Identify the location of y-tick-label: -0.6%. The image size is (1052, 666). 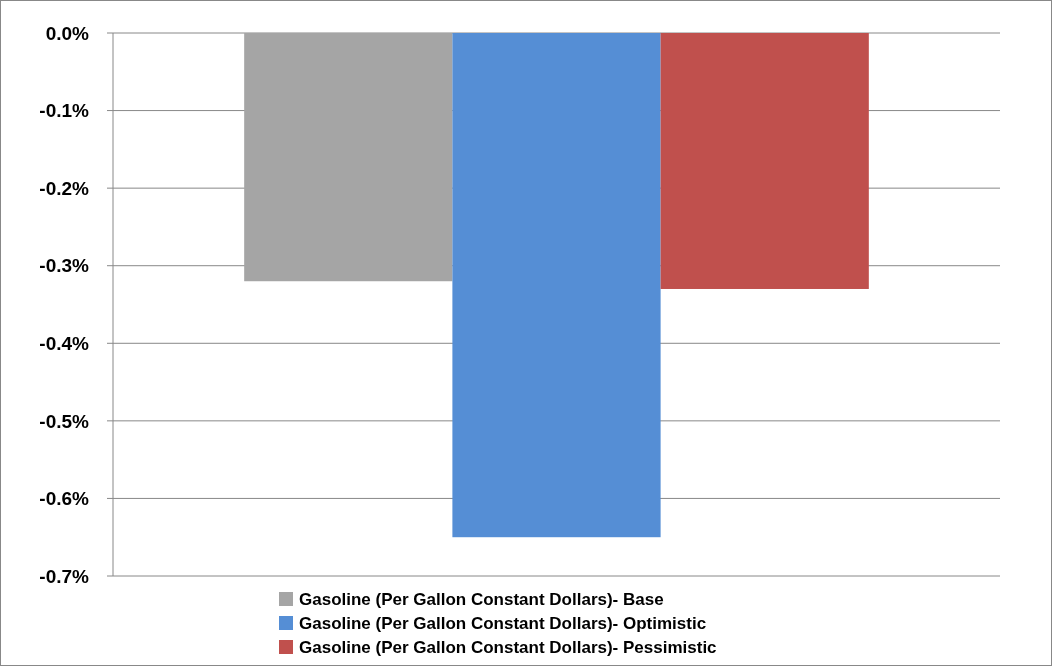
(64, 499).